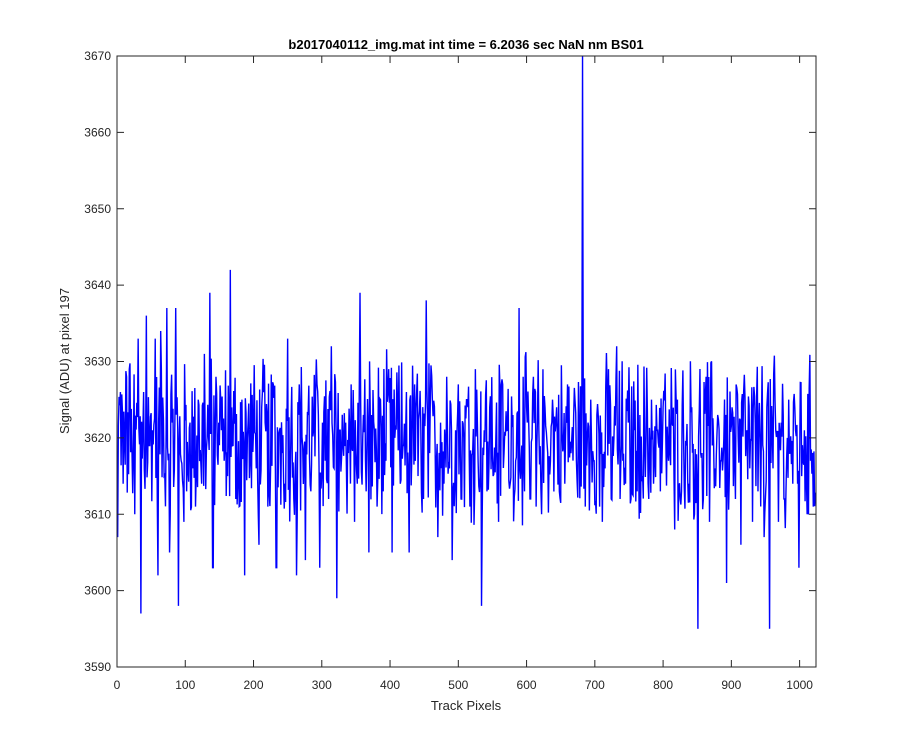 The height and width of the screenshot is (755, 900). What do you see at coordinates (322, 685) in the screenshot?
I see `x-tick-label: 300` at bounding box center [322, 685].